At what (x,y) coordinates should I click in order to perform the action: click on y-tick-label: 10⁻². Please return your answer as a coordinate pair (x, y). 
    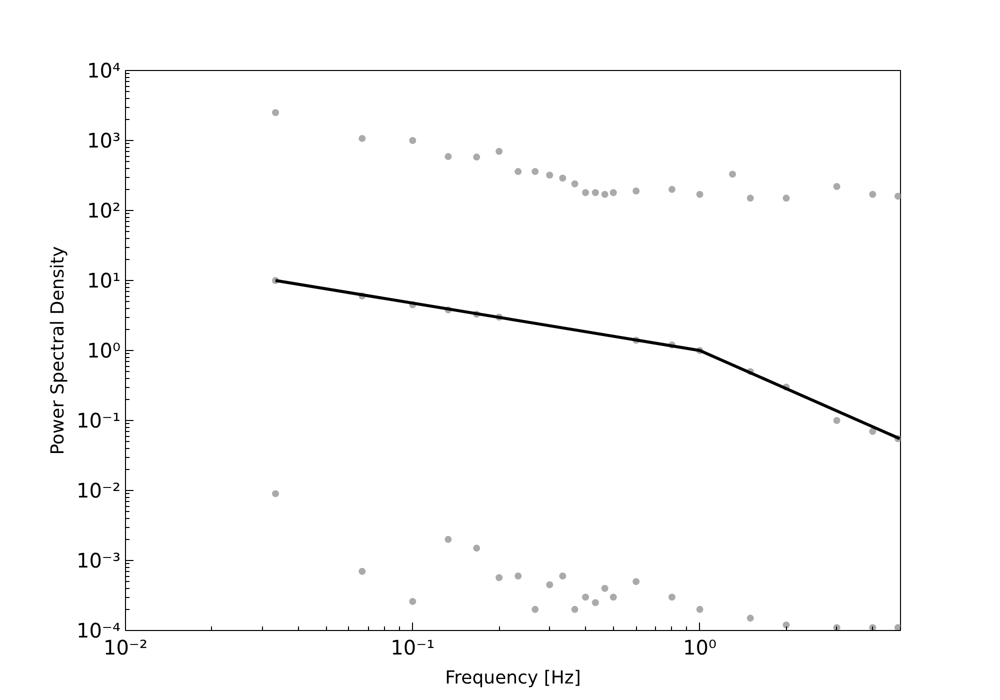
    Looking at the image, I should click on (98, 490).